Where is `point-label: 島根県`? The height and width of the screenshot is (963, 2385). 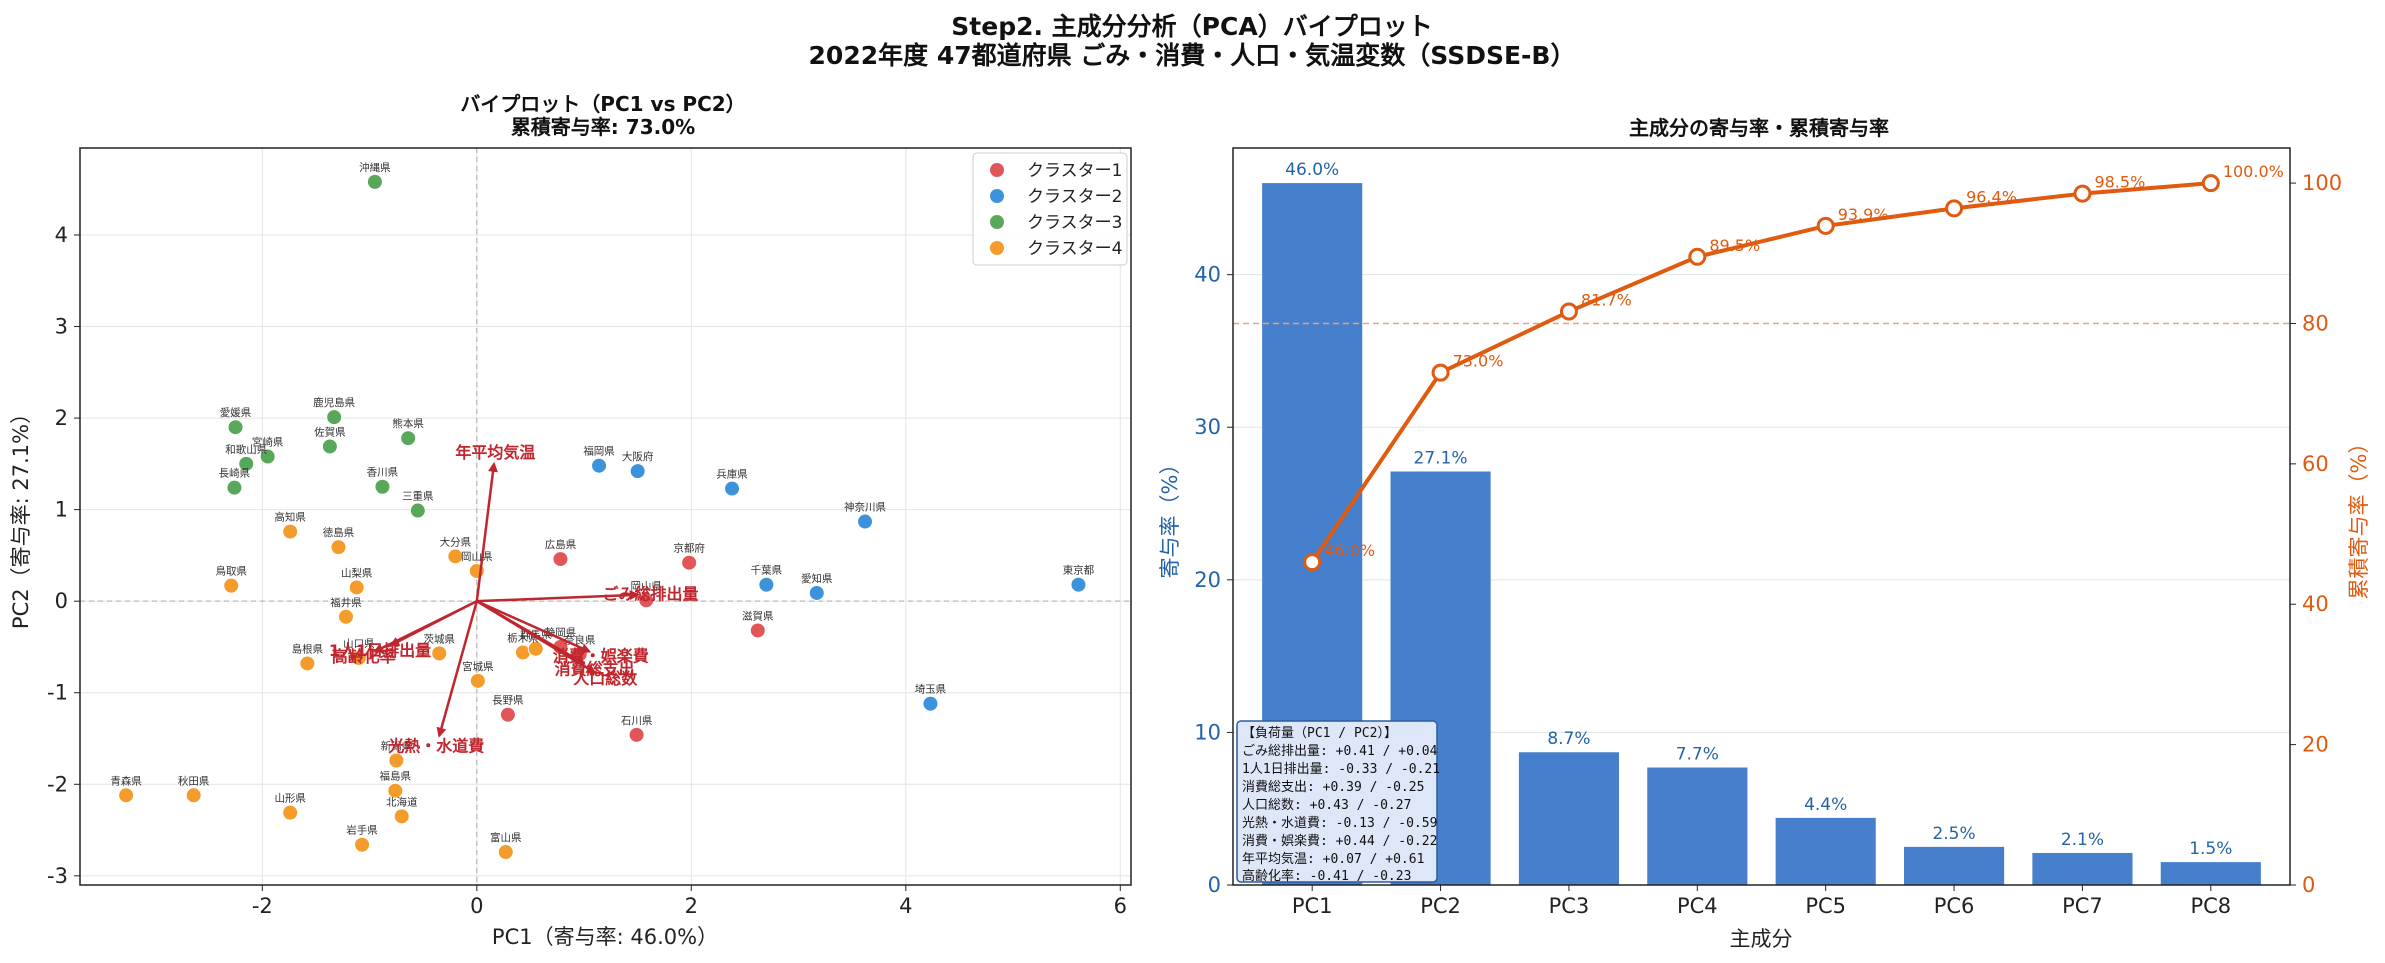 point-label: 島根県 is located at coordinates (308, 648).